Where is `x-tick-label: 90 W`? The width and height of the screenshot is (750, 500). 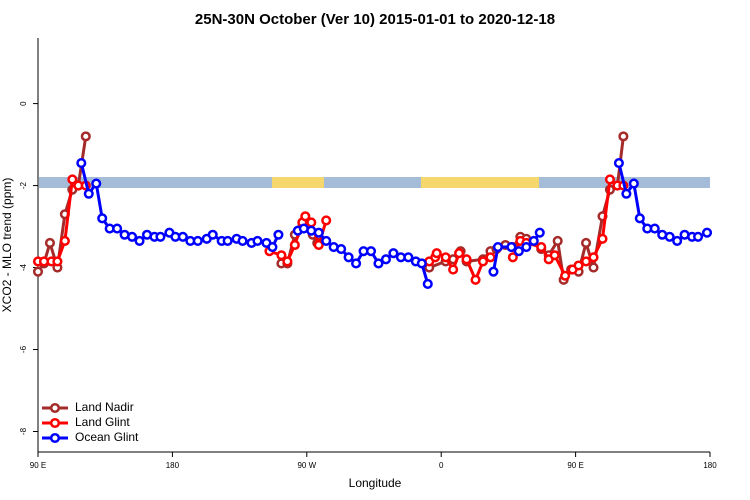
x-tick-label: 90 W is located at coordinates (306, 465).